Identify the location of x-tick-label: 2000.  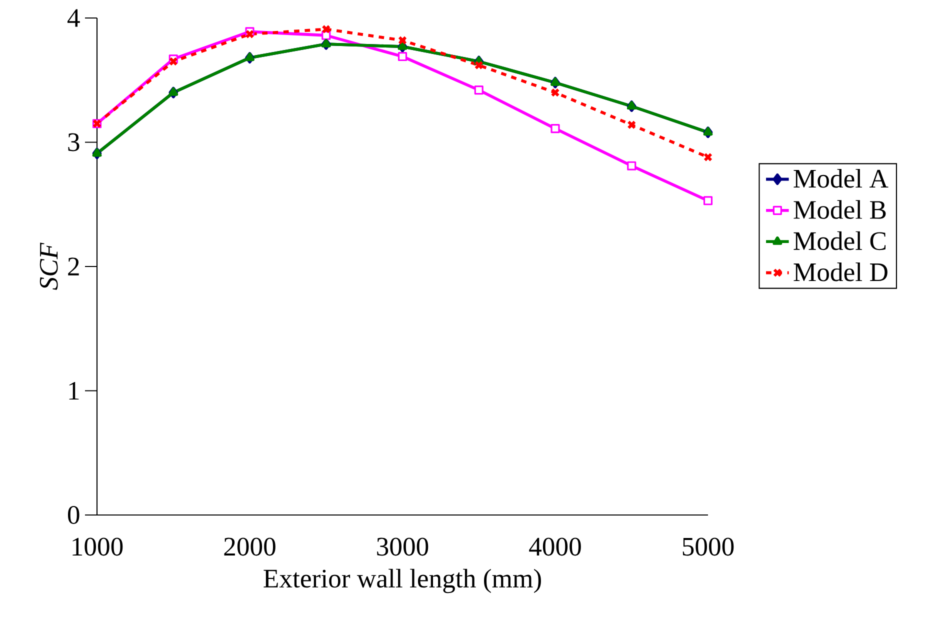
(250, 547).